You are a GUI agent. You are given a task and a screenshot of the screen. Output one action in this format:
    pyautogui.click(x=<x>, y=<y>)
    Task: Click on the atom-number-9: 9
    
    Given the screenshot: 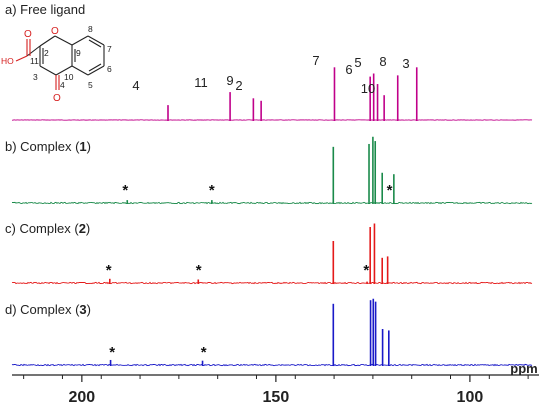 What is the action you would take?
    pyautogui.click(x=78, y=53)
    